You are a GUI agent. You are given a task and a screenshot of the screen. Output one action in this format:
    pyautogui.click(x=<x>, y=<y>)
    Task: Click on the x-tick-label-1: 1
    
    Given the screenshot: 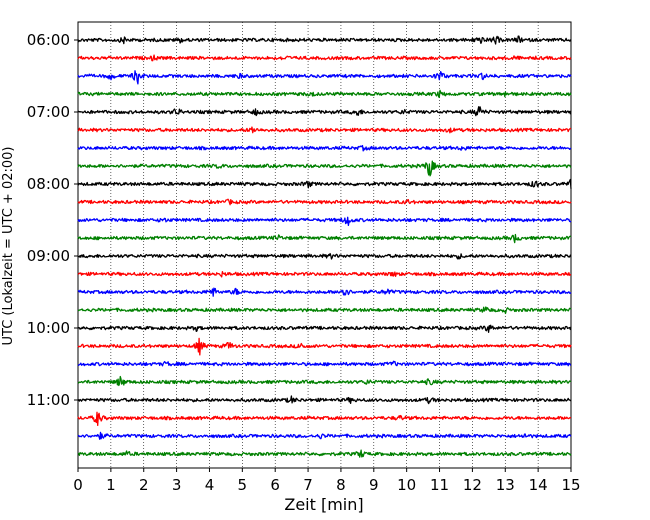 What is the action you would take?
    pyautogui.click(x=111, y=485)
    